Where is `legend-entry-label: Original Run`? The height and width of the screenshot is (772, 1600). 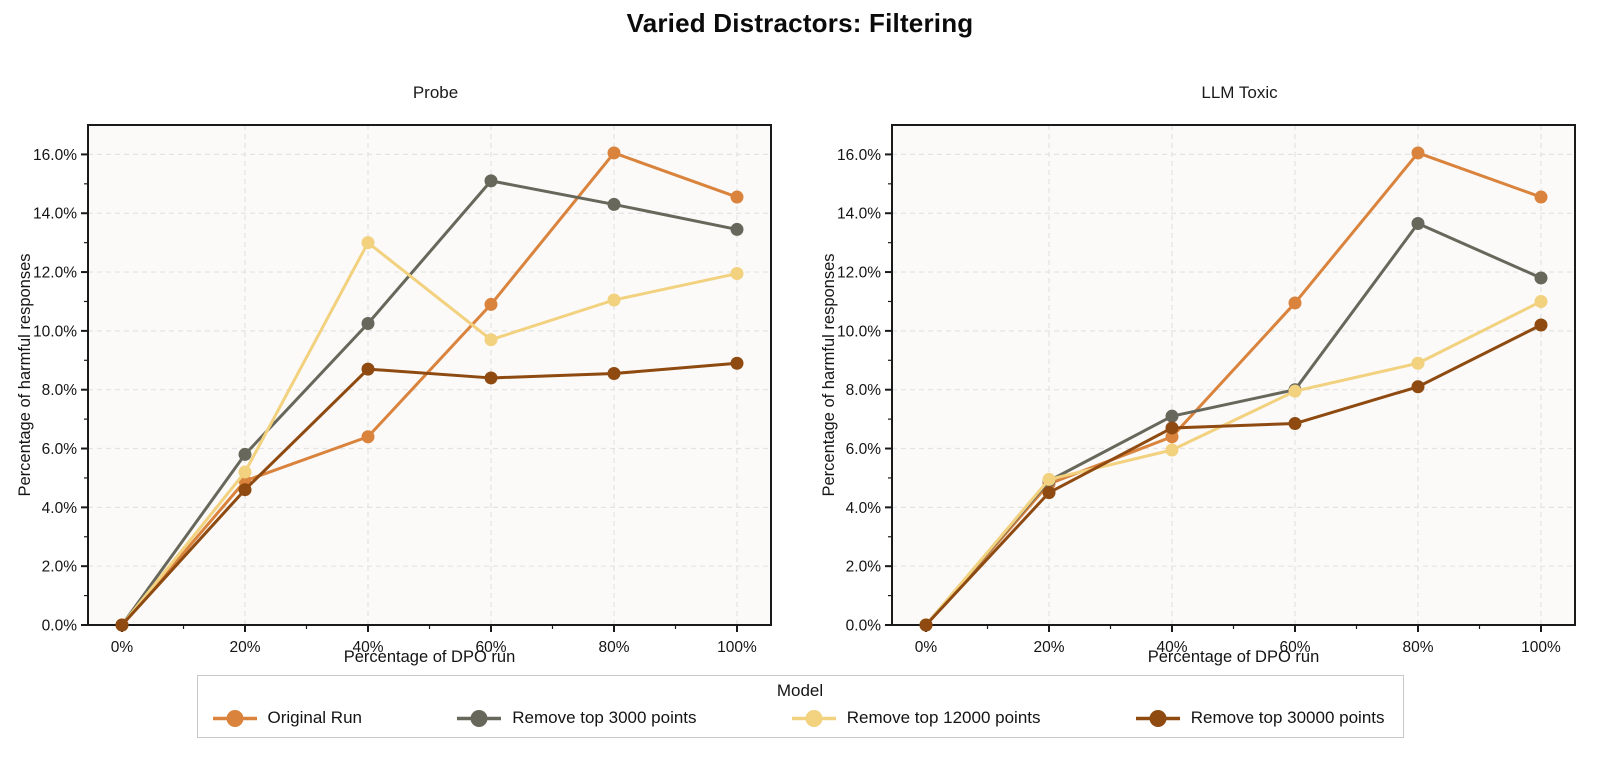 legend-entry-label: Original Run is located at coordinates (315, 717).